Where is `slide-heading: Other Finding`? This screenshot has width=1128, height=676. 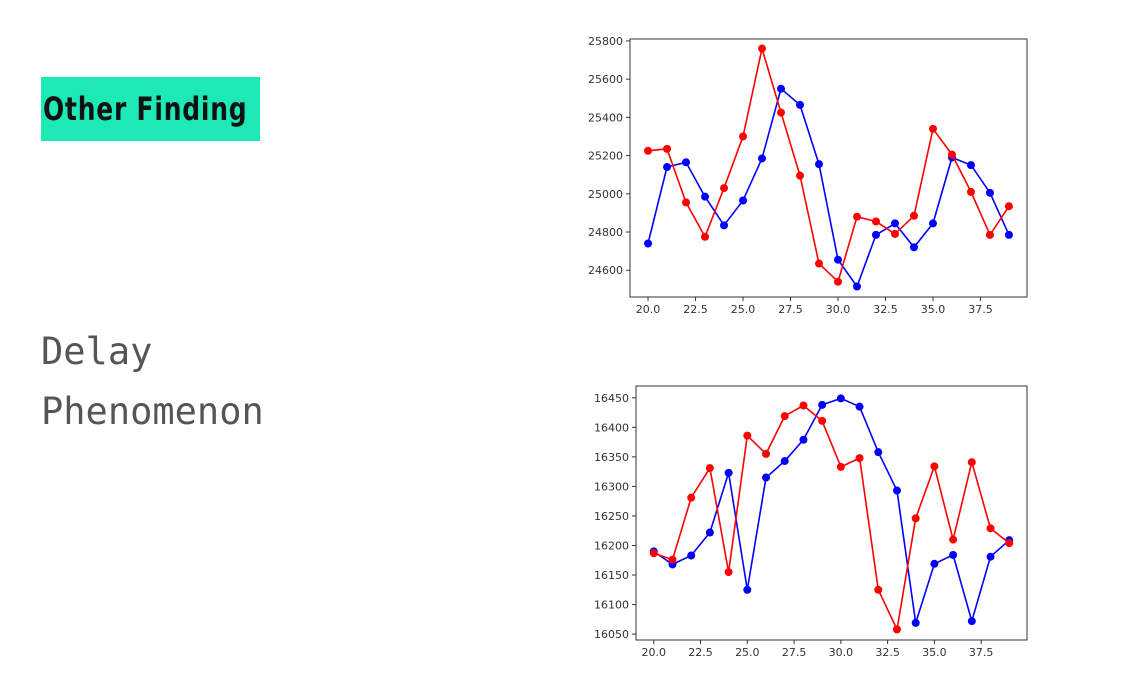 slide-heading: Other Finding is located at coordinates (150, 109).